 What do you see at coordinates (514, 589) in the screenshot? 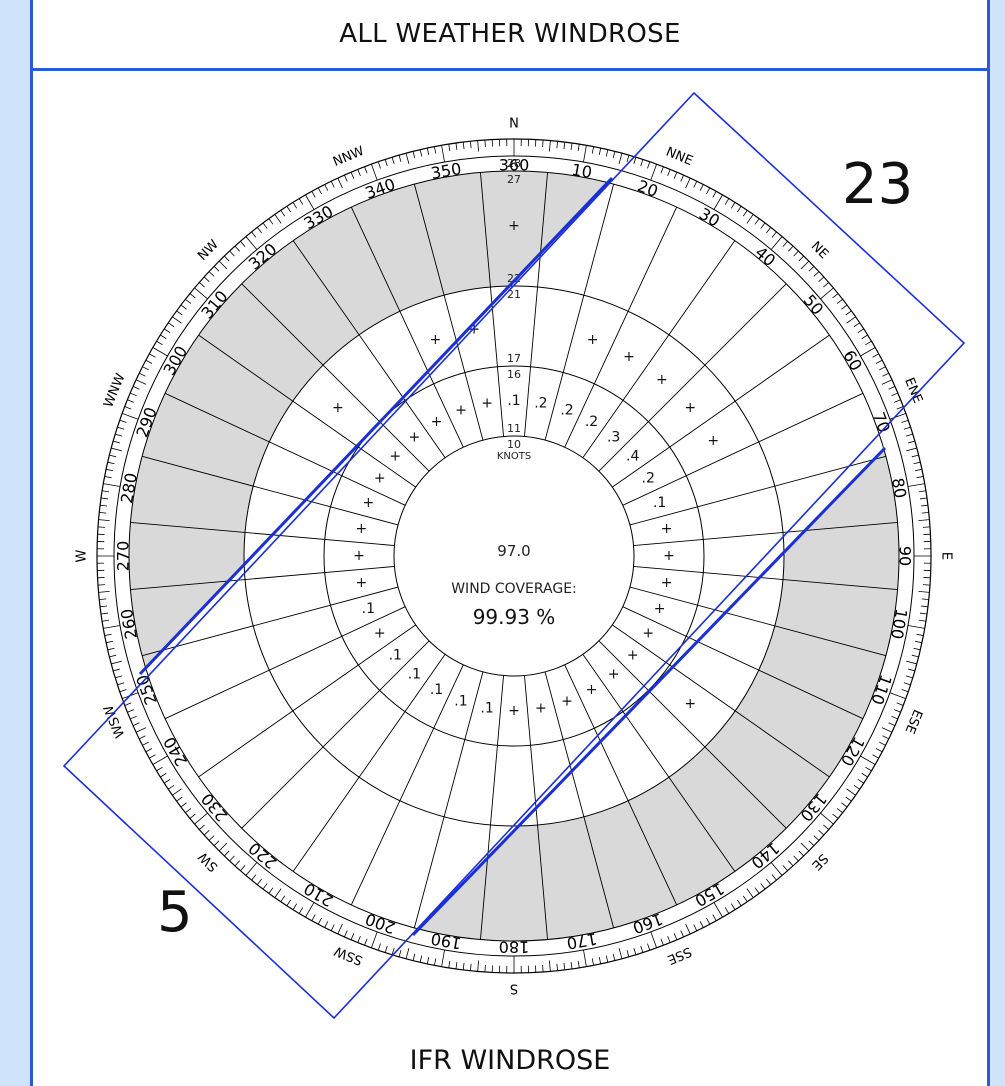
I see `wind-coverage-label: WIND COVERAGE:` at bounding box center [514, 589].